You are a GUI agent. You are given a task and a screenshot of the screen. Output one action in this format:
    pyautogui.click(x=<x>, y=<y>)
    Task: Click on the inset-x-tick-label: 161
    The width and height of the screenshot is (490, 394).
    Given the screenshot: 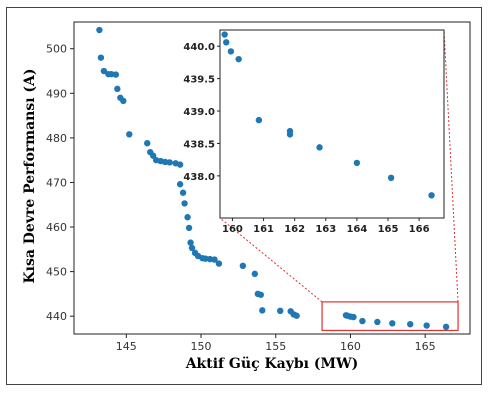 What is the action you would take?
    pyautogui.click(x=263, y=229)
    